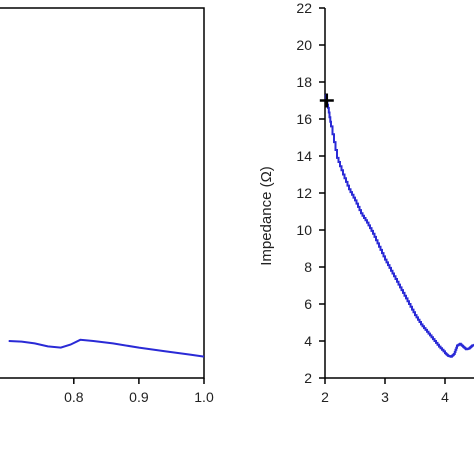 The image size is (474, 474). I want to click on right-x-tick-label: 4, so click(445, 397).